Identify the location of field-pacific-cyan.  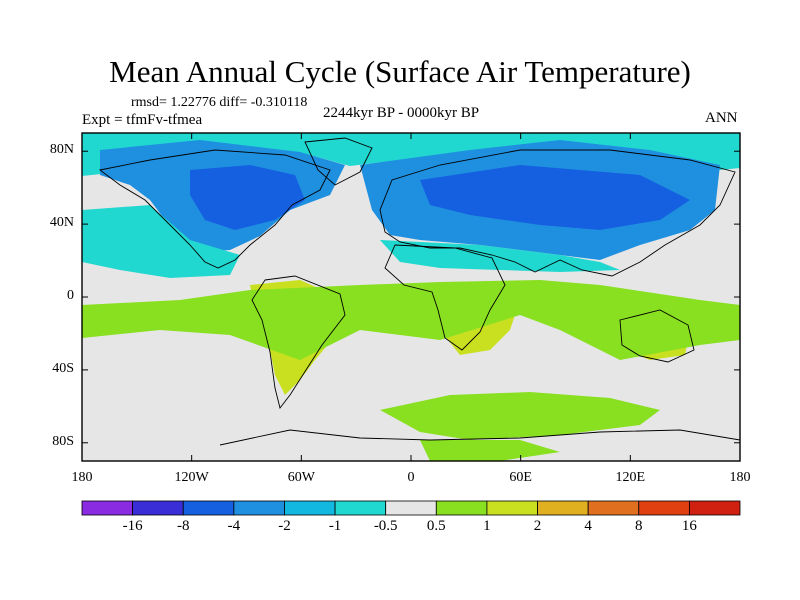
(161, 241).